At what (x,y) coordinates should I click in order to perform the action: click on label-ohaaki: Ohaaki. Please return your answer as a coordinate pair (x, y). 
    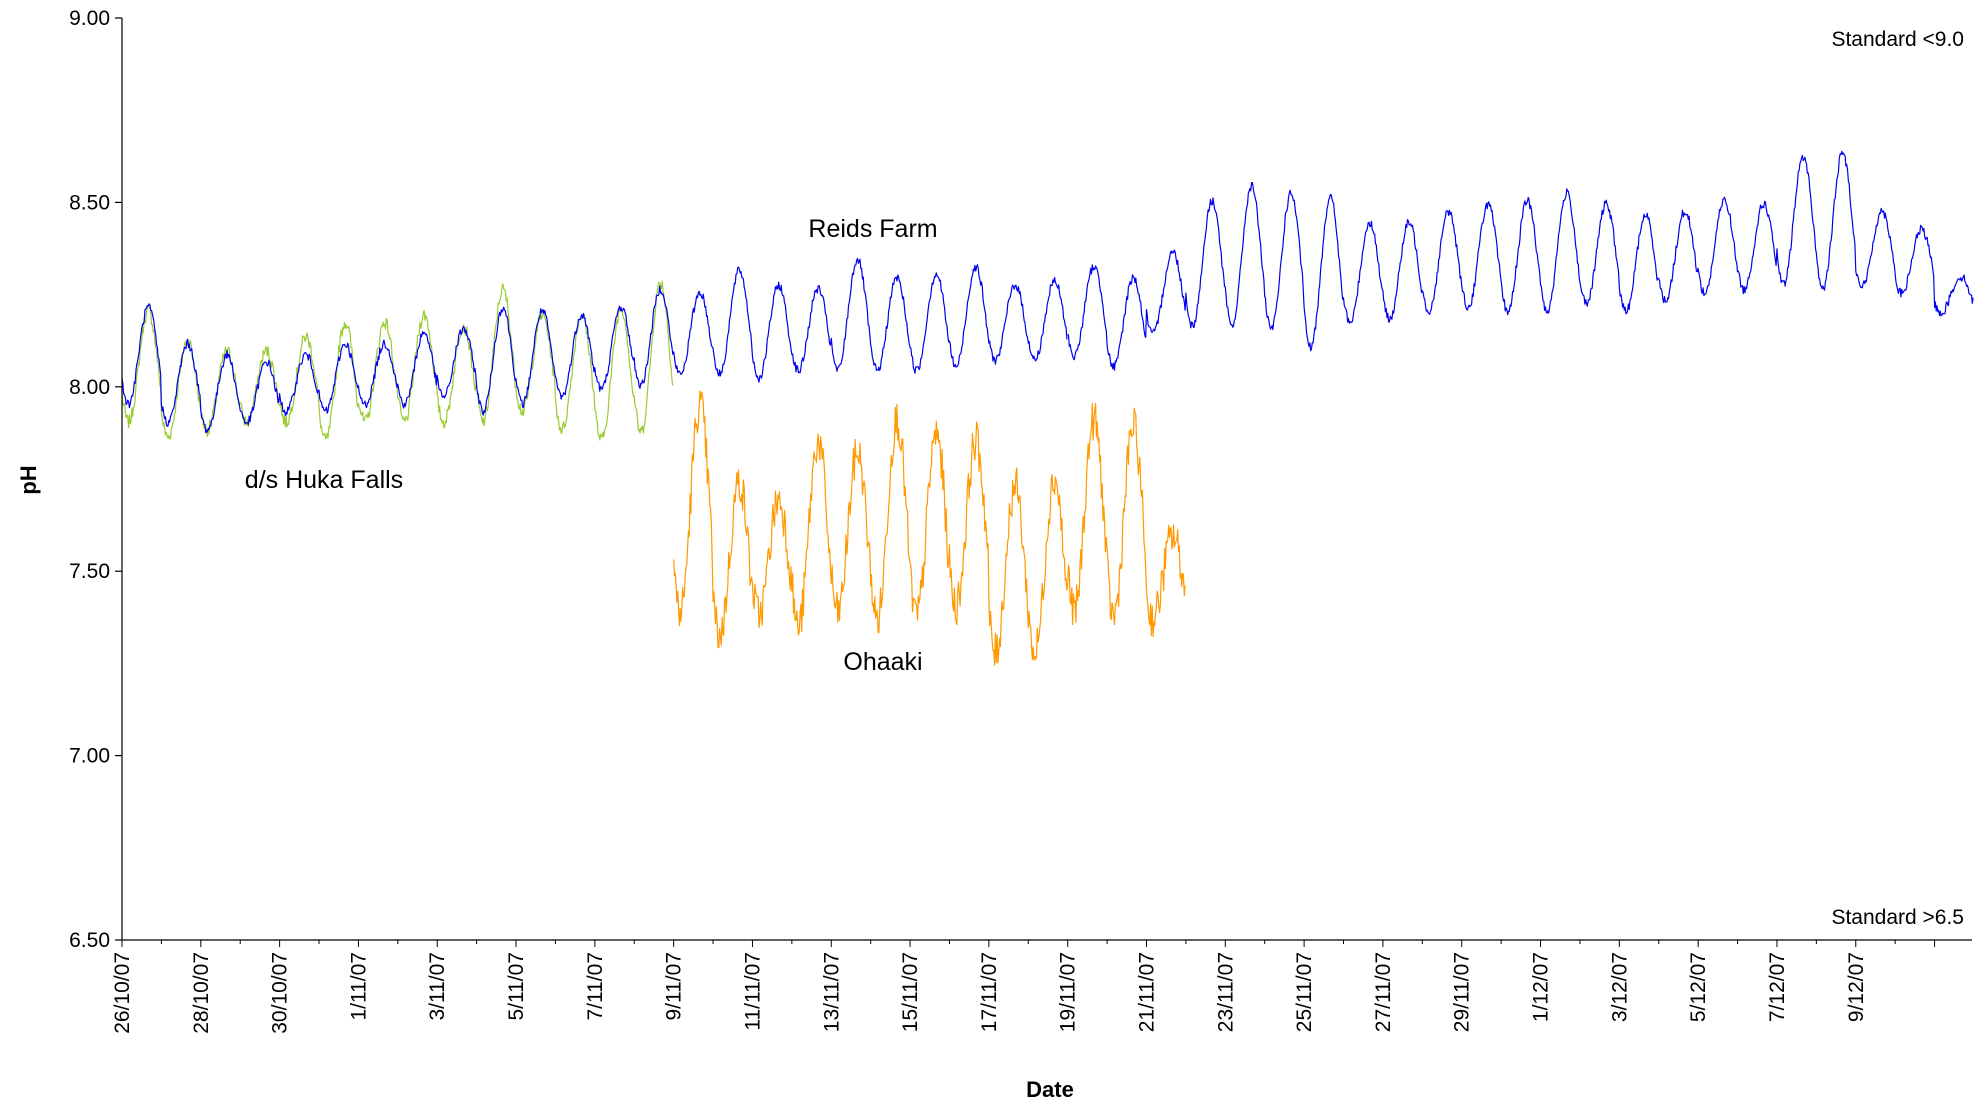
    Looking at the image, I should click on (882, 662).